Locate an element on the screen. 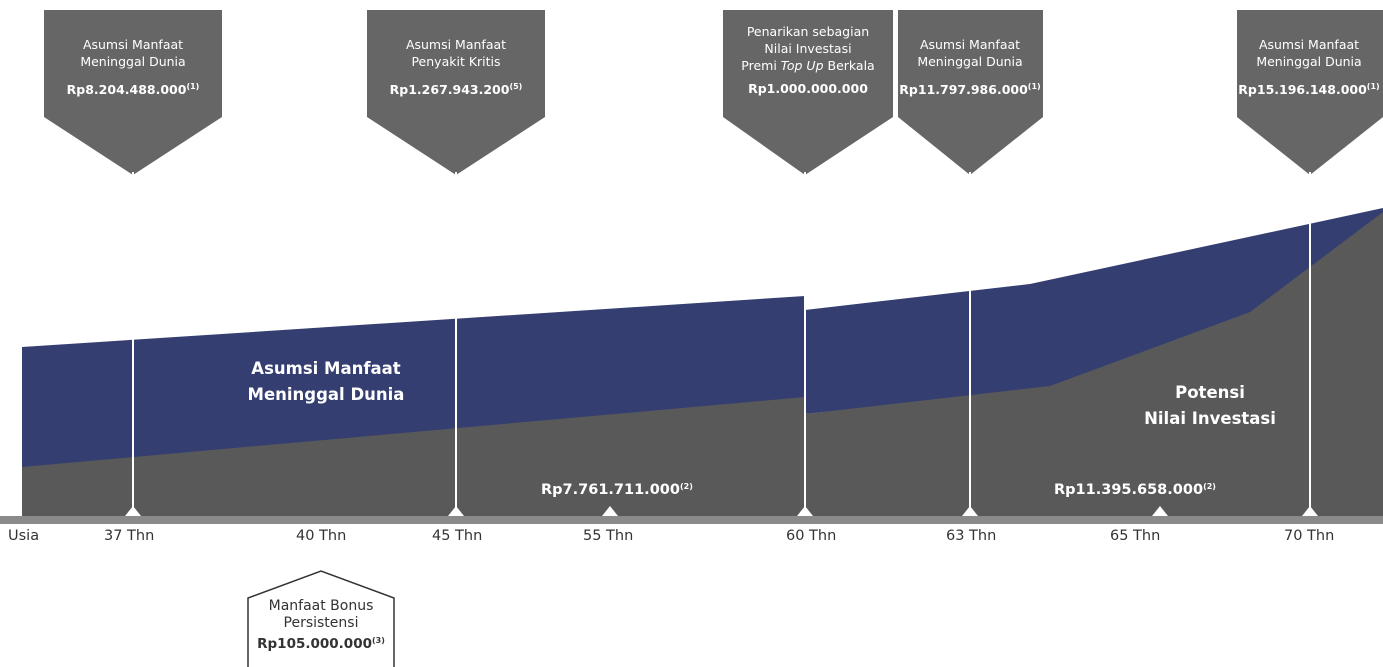  age-label-55: 55 Thn is located at coordinates (608, 536).